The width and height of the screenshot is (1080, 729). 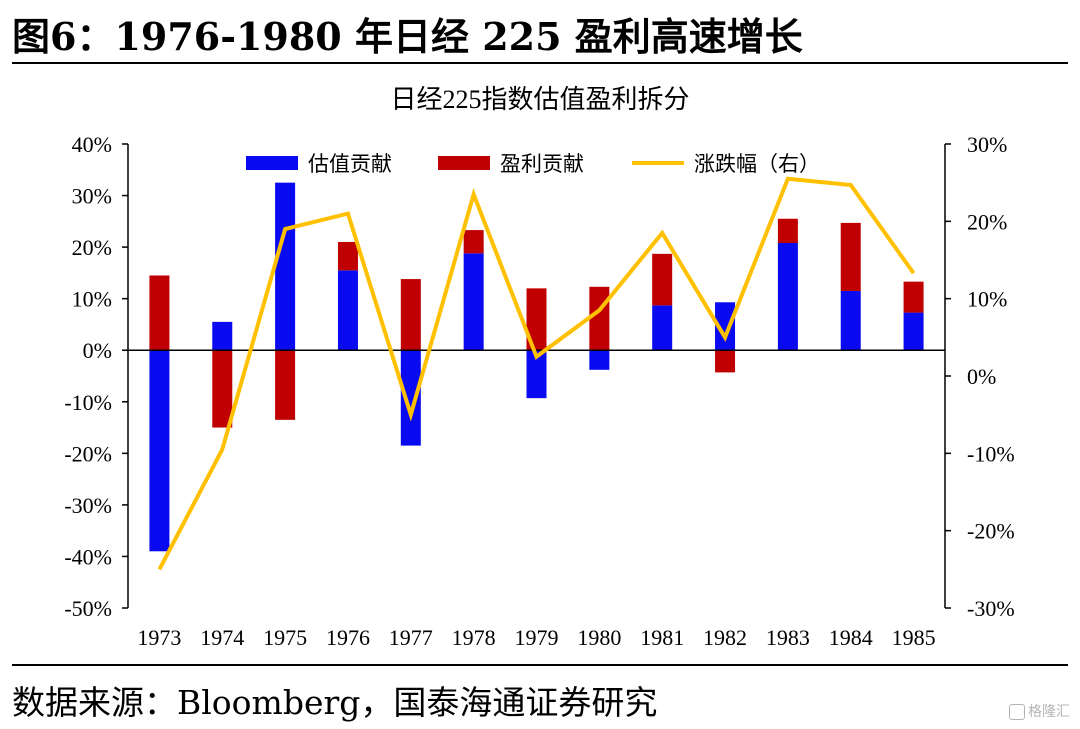 What do you see at coordinates (335, 702) in the screenshot?
I see `source-note: 数据来源：Bloomberg，国泰海通证券研究` at bounding box center [335, 702].